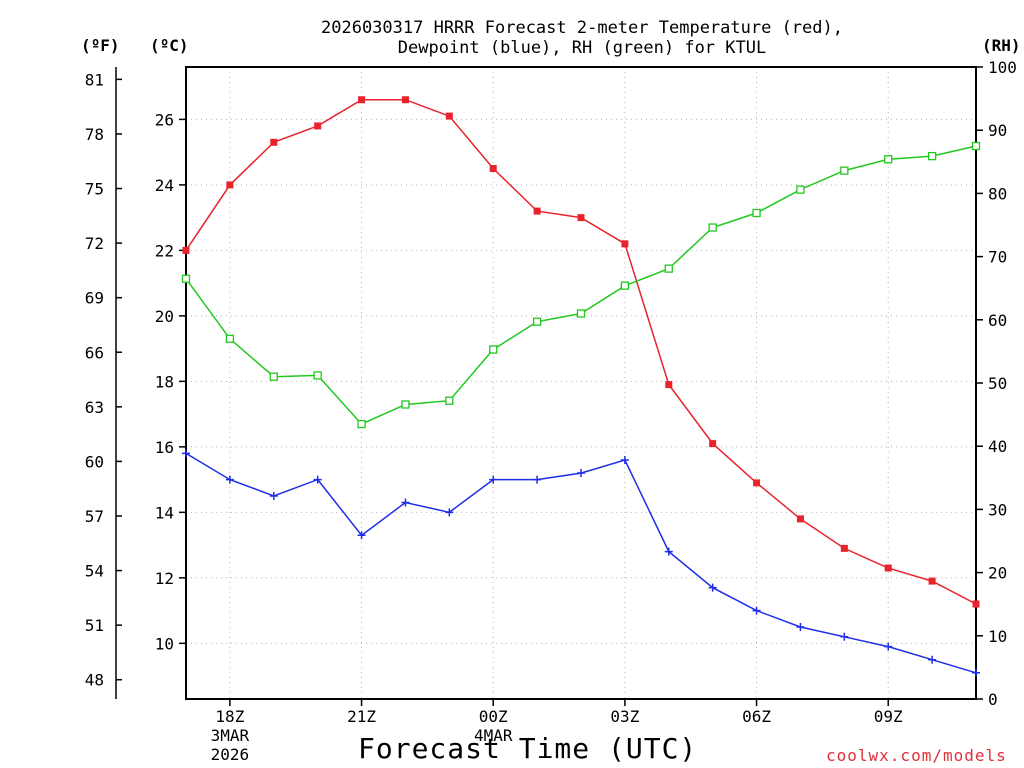 Image resolution: width=1024 pixels, height=768 pixels. What do you see at coordinates (1001, 45) in the screenshot?
I see `rh-axis-unit: (RH)` at bounding box center [1001, 45].